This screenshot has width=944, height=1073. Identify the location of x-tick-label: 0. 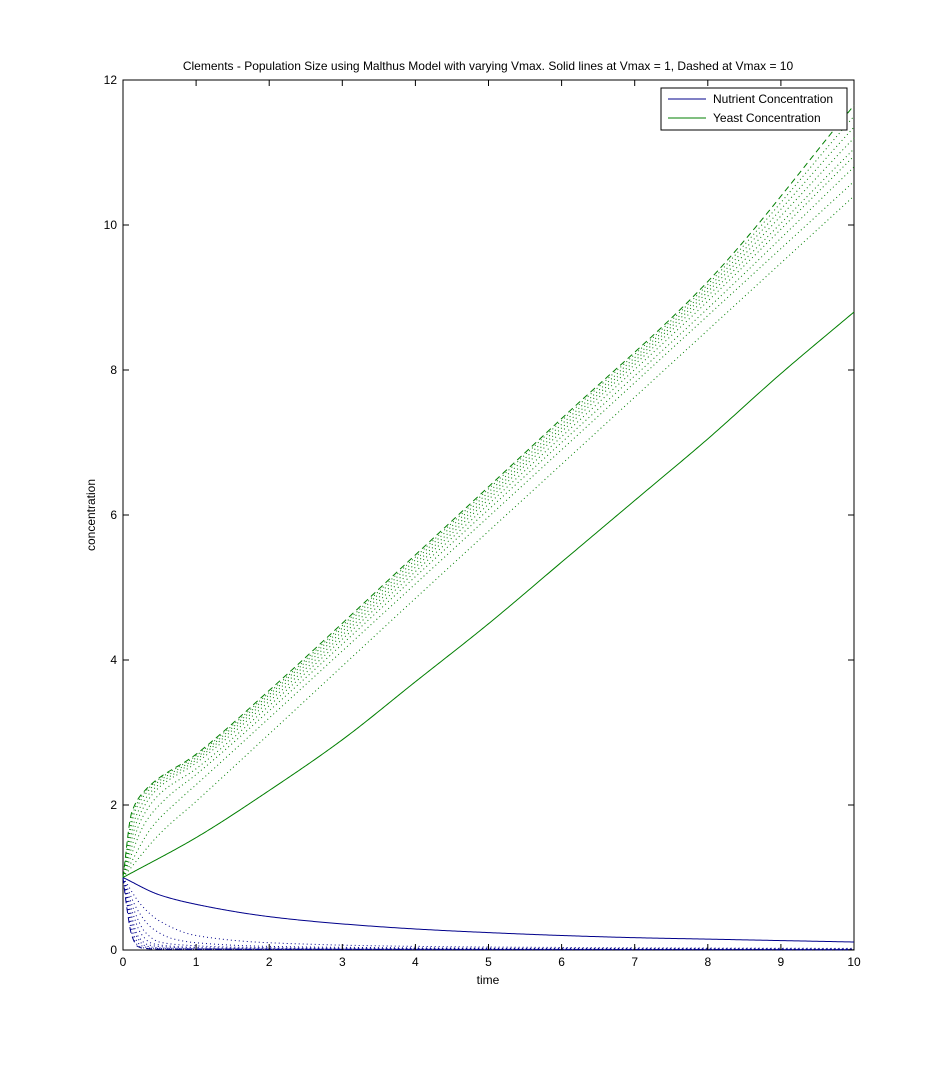
(123, 962).